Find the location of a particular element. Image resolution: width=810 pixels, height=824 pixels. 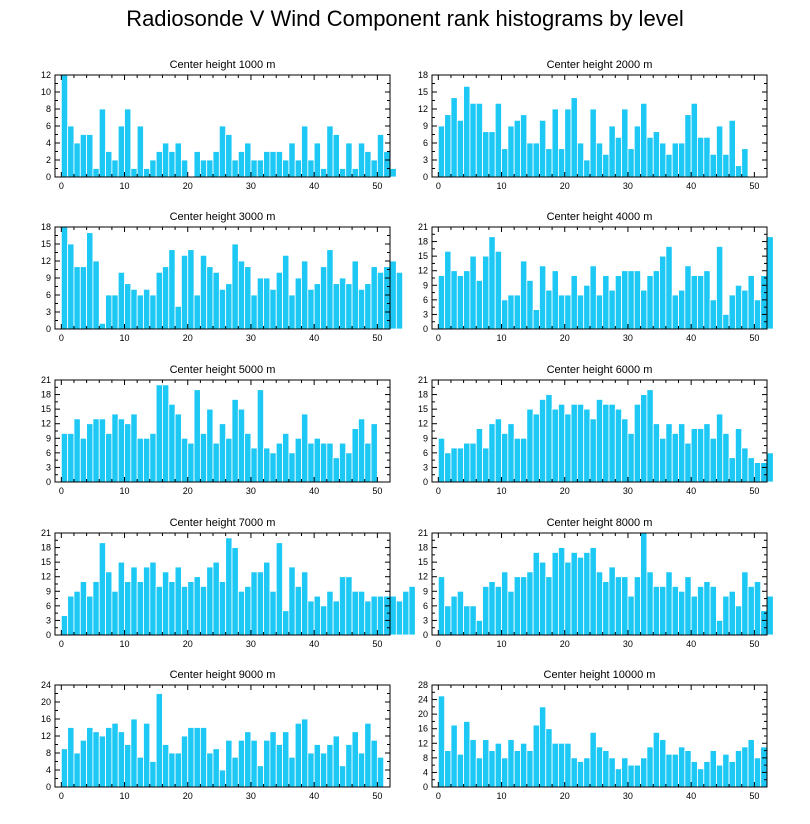

panel-title: Center height 3000 m is located at coordinates (223, 217).